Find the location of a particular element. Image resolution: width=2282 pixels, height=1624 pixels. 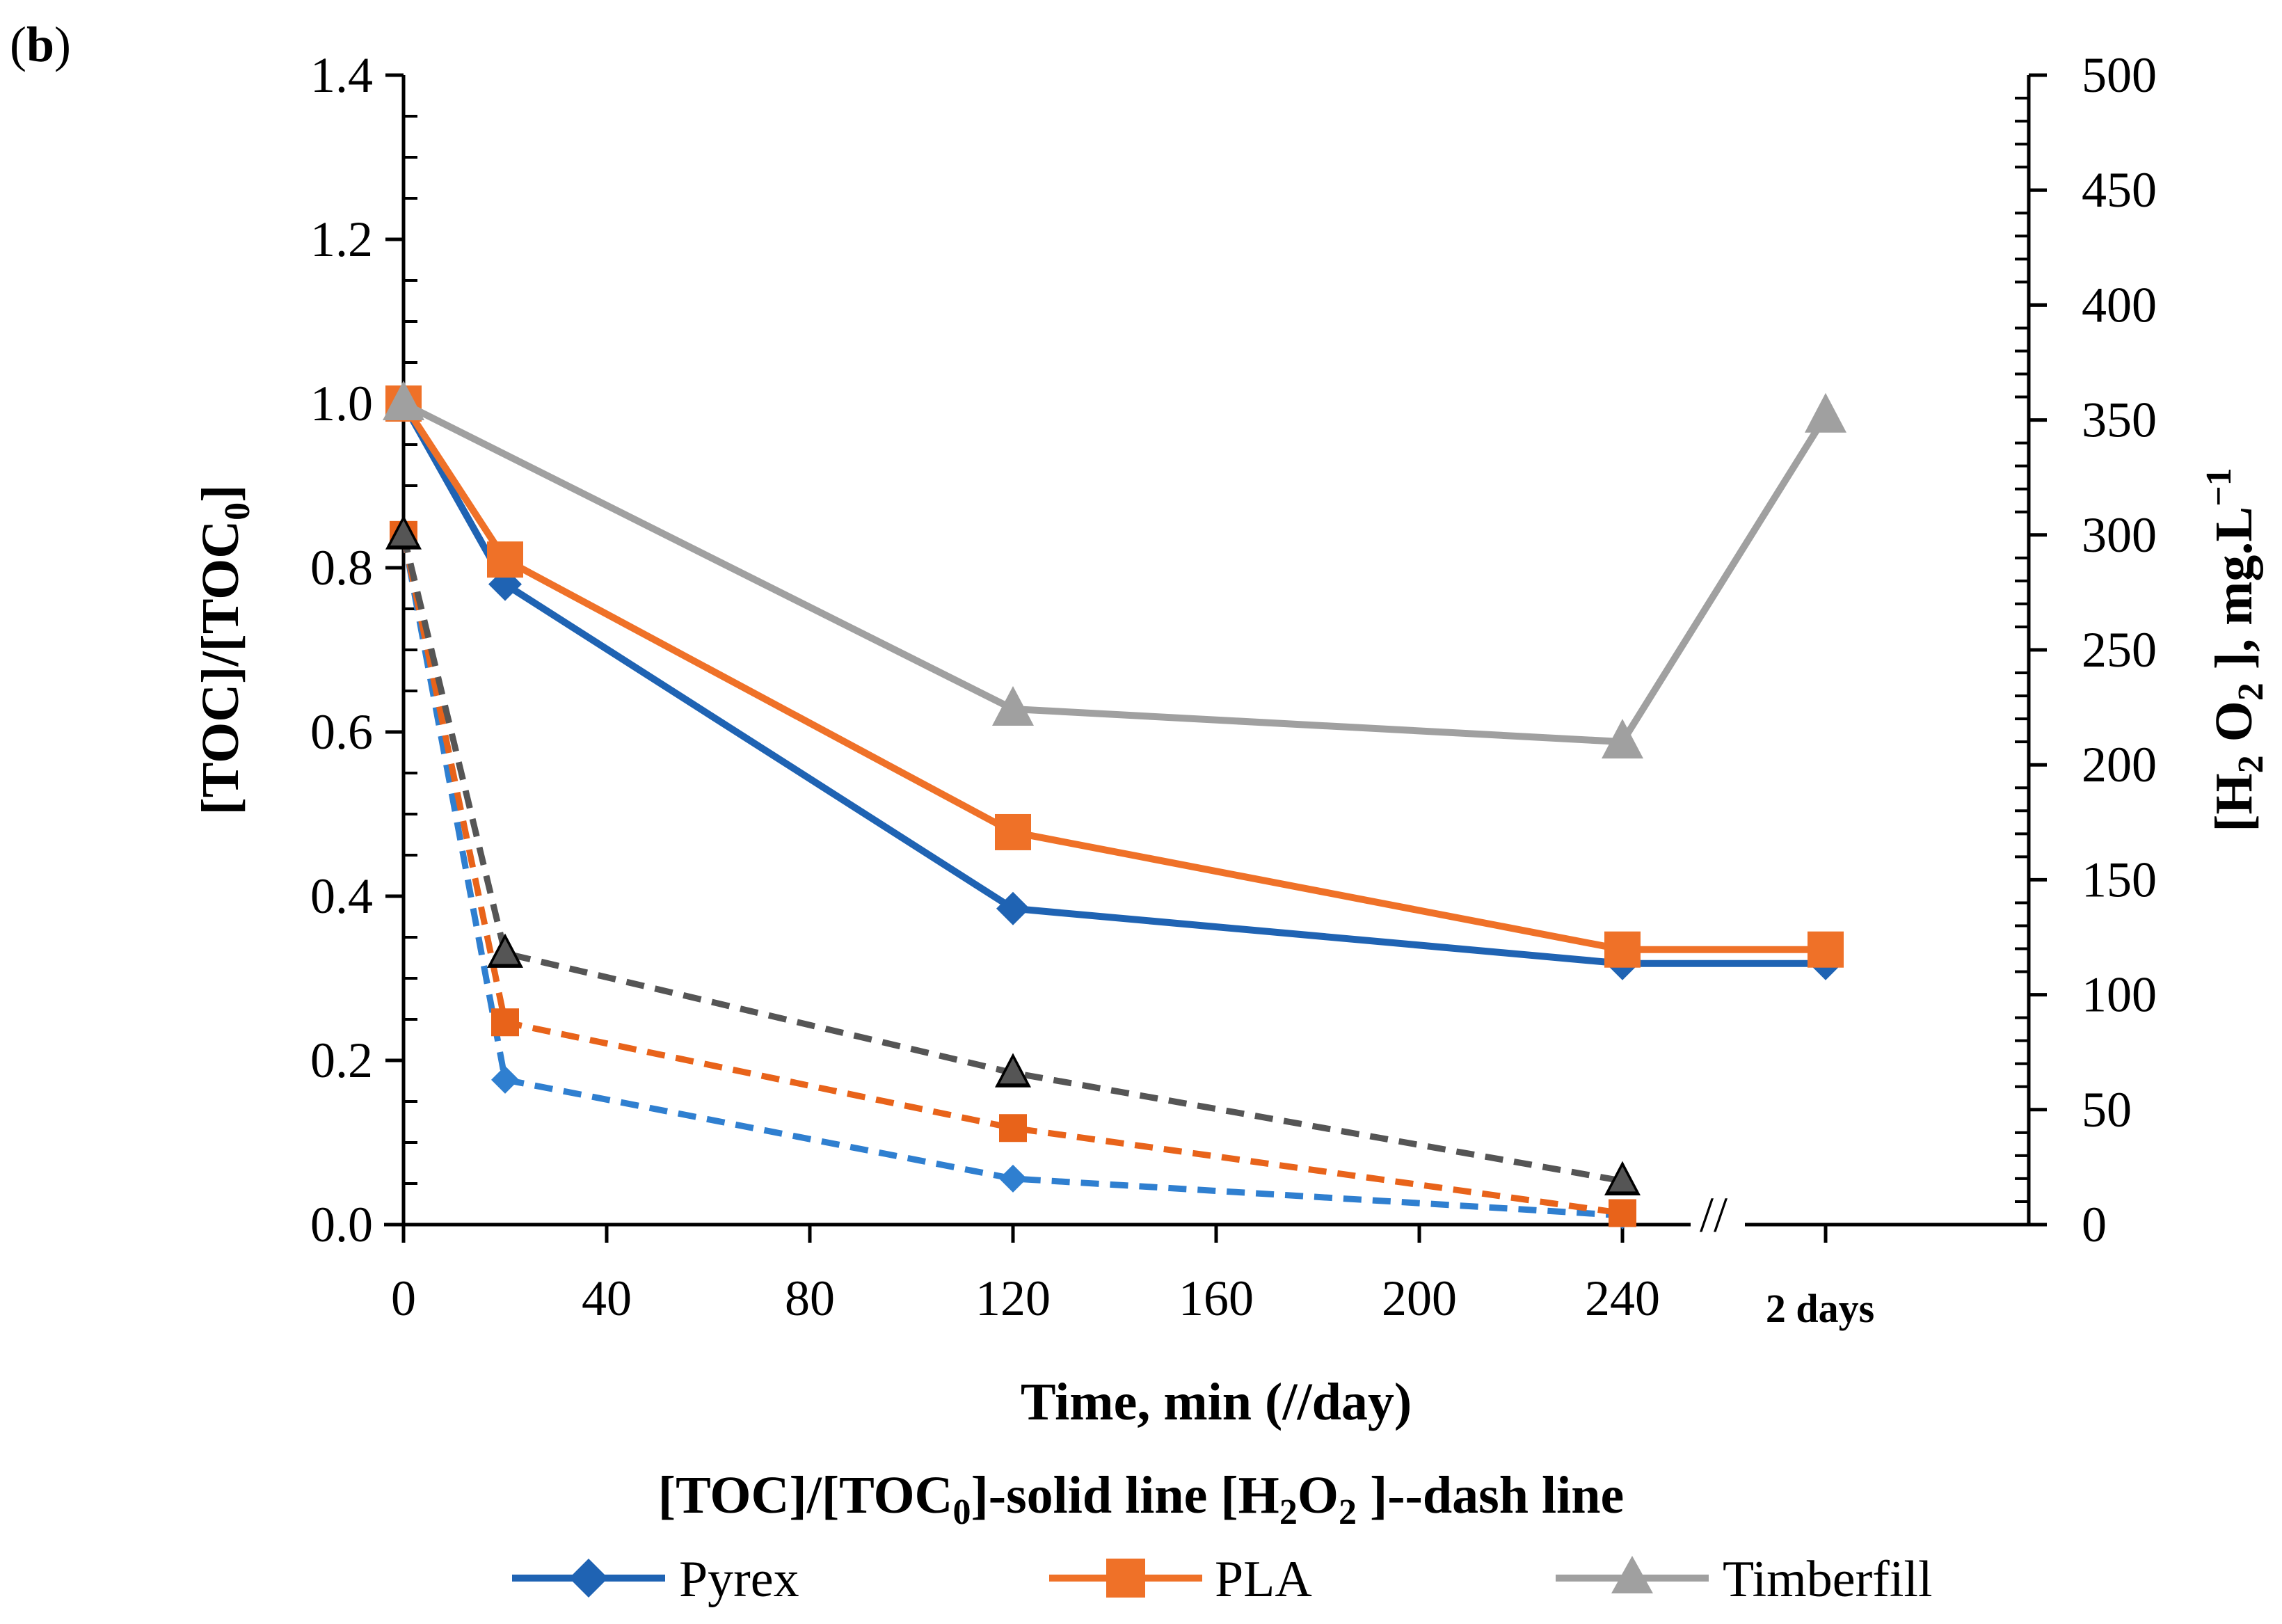

axis-break-symbol: // is located at coordinates (1714, 1215).